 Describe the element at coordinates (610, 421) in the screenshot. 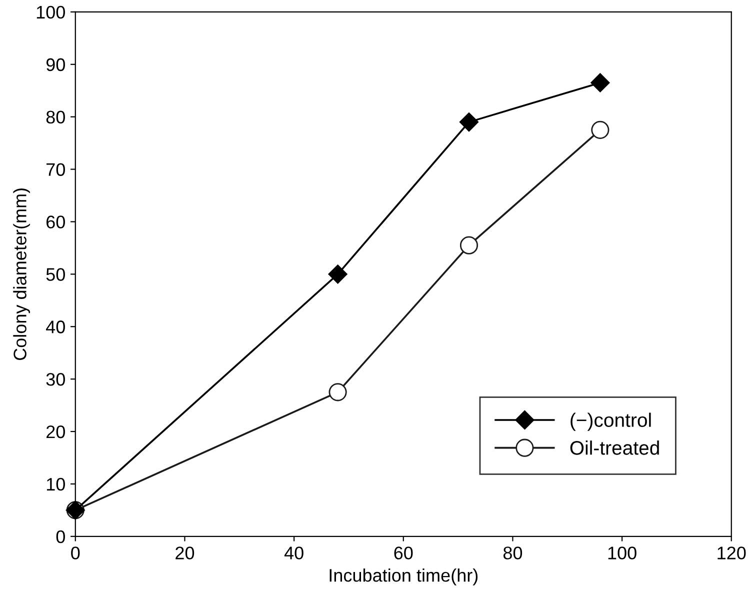

I see `legend-label: (−)control` at that location.